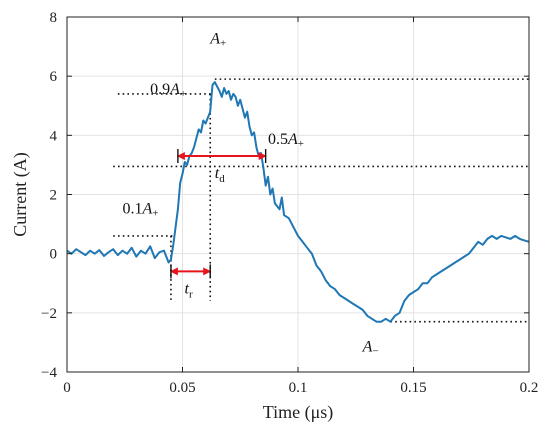 Image resolution: width=550 pixels, height=436 pixels. What do you see at coordinates (182, 388) in the screenshot?
I see `x-tick-label: 0.05` at bounding box center [182, 388].